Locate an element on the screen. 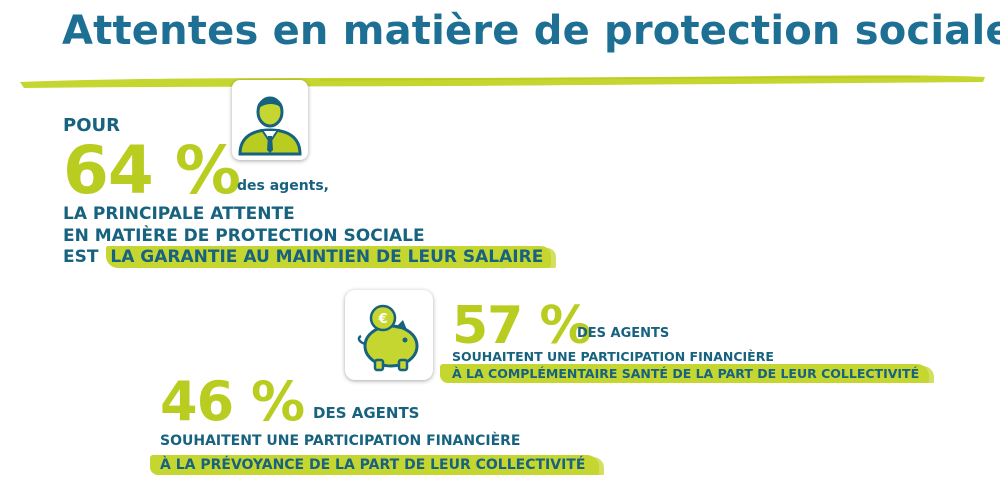 This screenshot has width=1000, height=500. piggy-icon-badge: € is located at coordinates (389, 335).